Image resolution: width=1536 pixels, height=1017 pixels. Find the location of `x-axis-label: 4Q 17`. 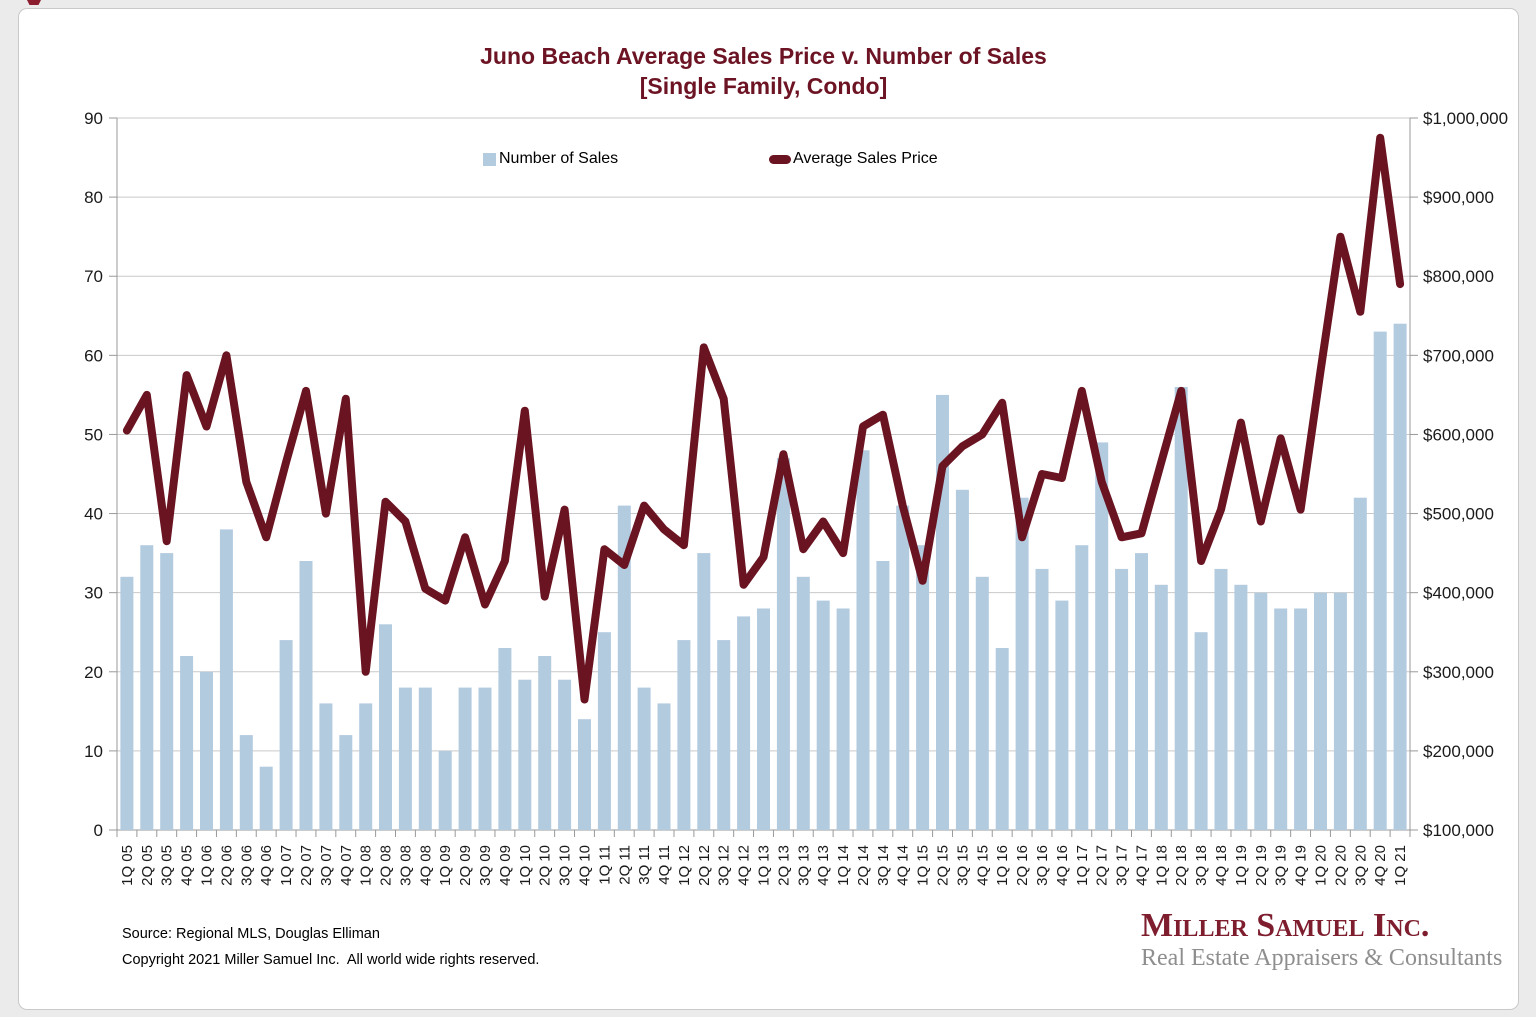

x-axis-label: 4Q 17 is located at coordinates (1142, 865).